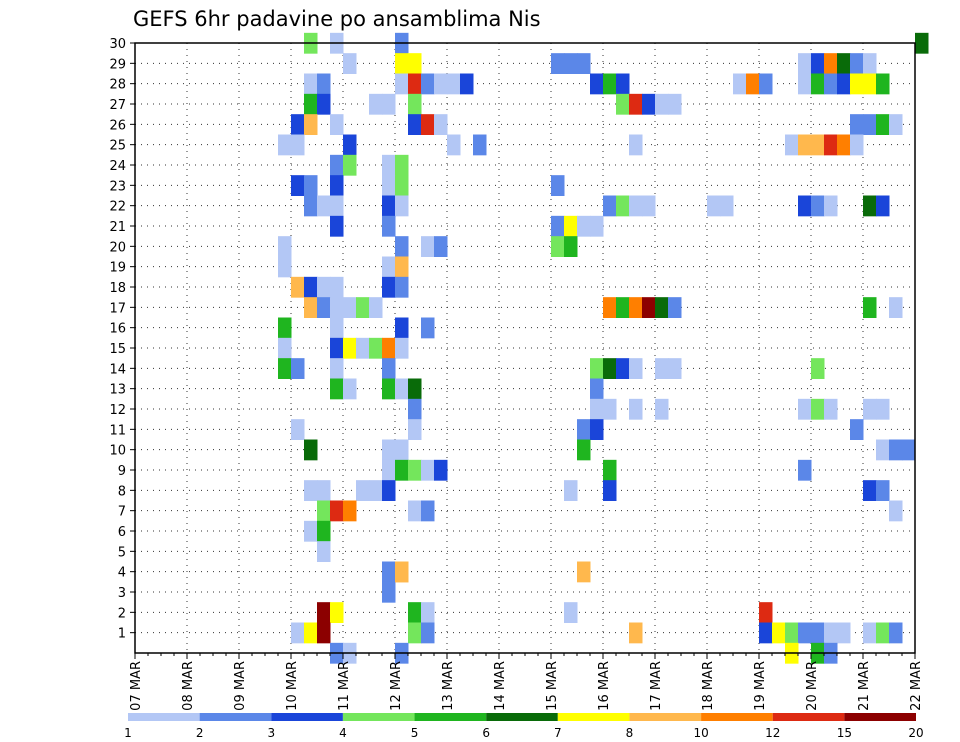 This screenshot has width=960, height=742. I want to click on y-tick-label: 5, so click(122, 552).